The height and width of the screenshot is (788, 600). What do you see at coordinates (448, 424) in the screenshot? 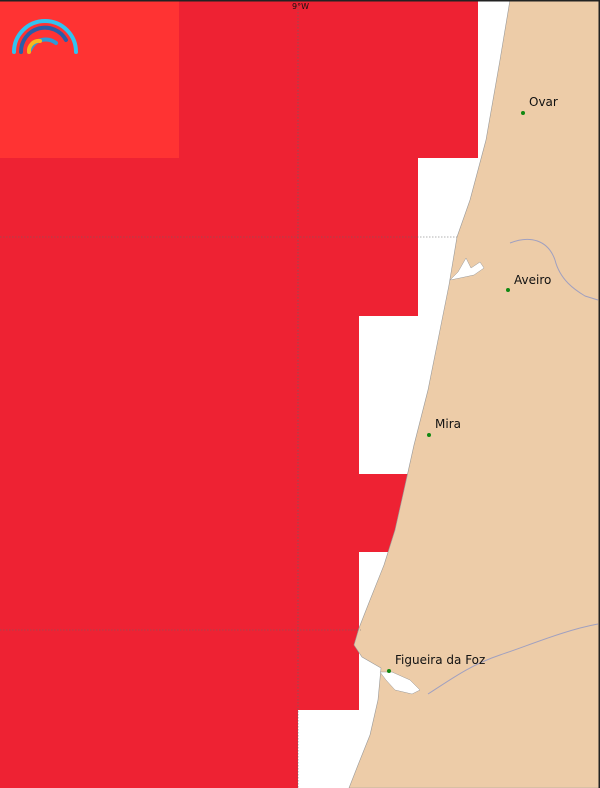
I see `city-label: Mira` at bounding box center [448, 424].